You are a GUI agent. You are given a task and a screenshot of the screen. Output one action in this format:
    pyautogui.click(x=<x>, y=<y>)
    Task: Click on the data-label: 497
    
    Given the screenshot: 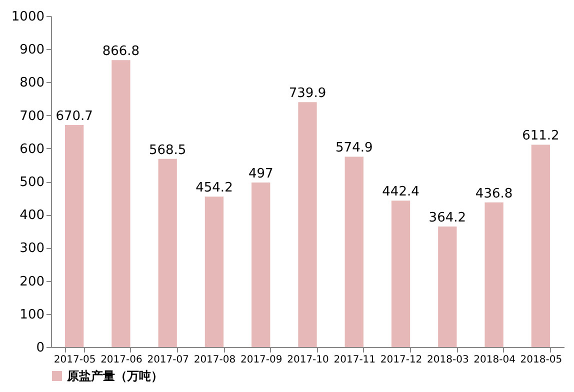 What is the action you would take?
    pyautogui.click(x=261, y=174)
    